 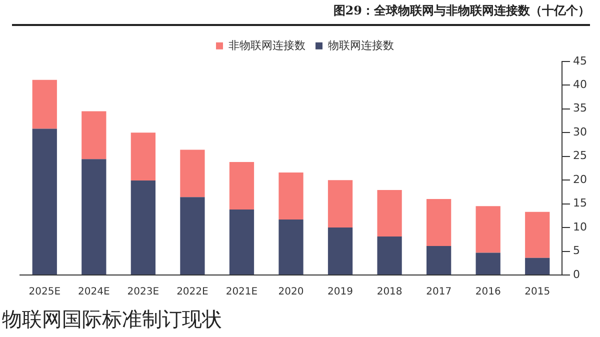 What do you see at coordinates (580, 61) in the screenshot?
I see `y-tick-label: 45` at bounding box center [580, 61].